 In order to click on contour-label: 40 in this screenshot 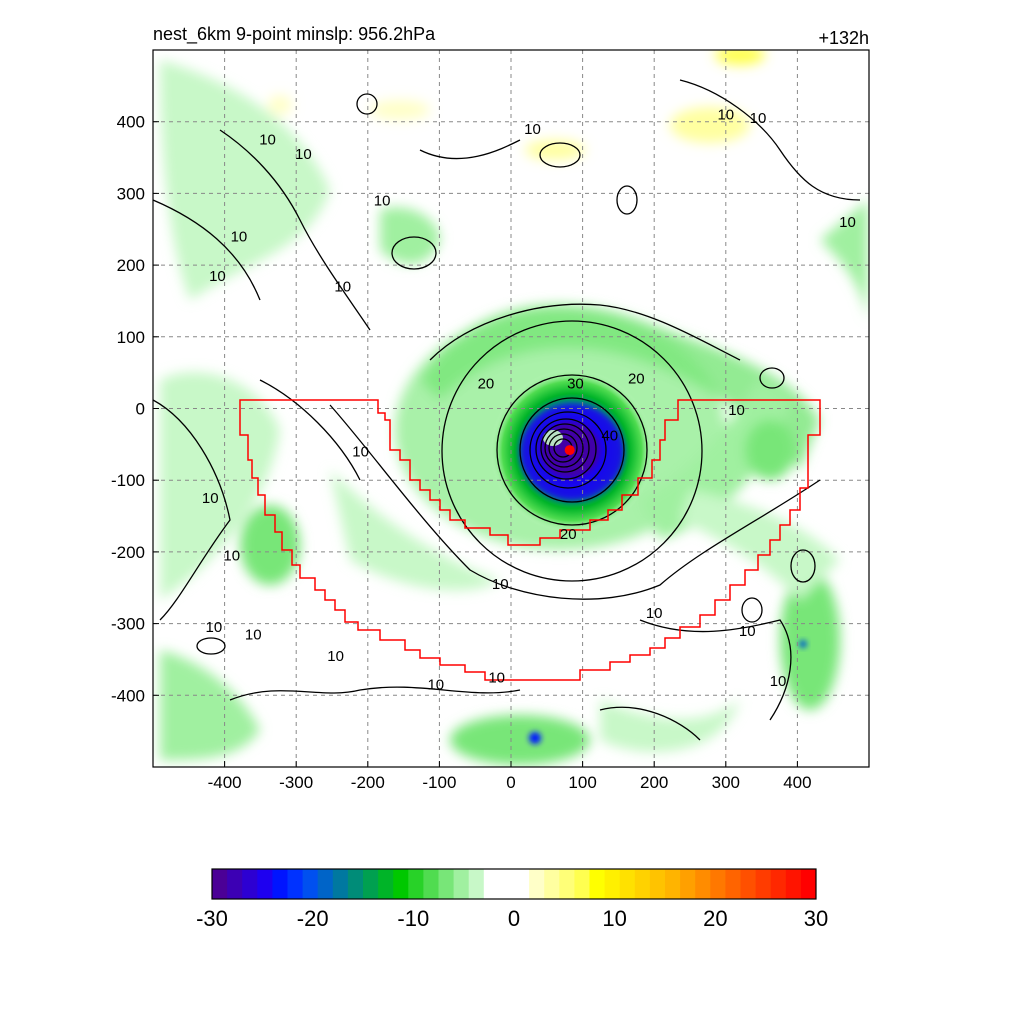, I will do `click(609, 436)`.